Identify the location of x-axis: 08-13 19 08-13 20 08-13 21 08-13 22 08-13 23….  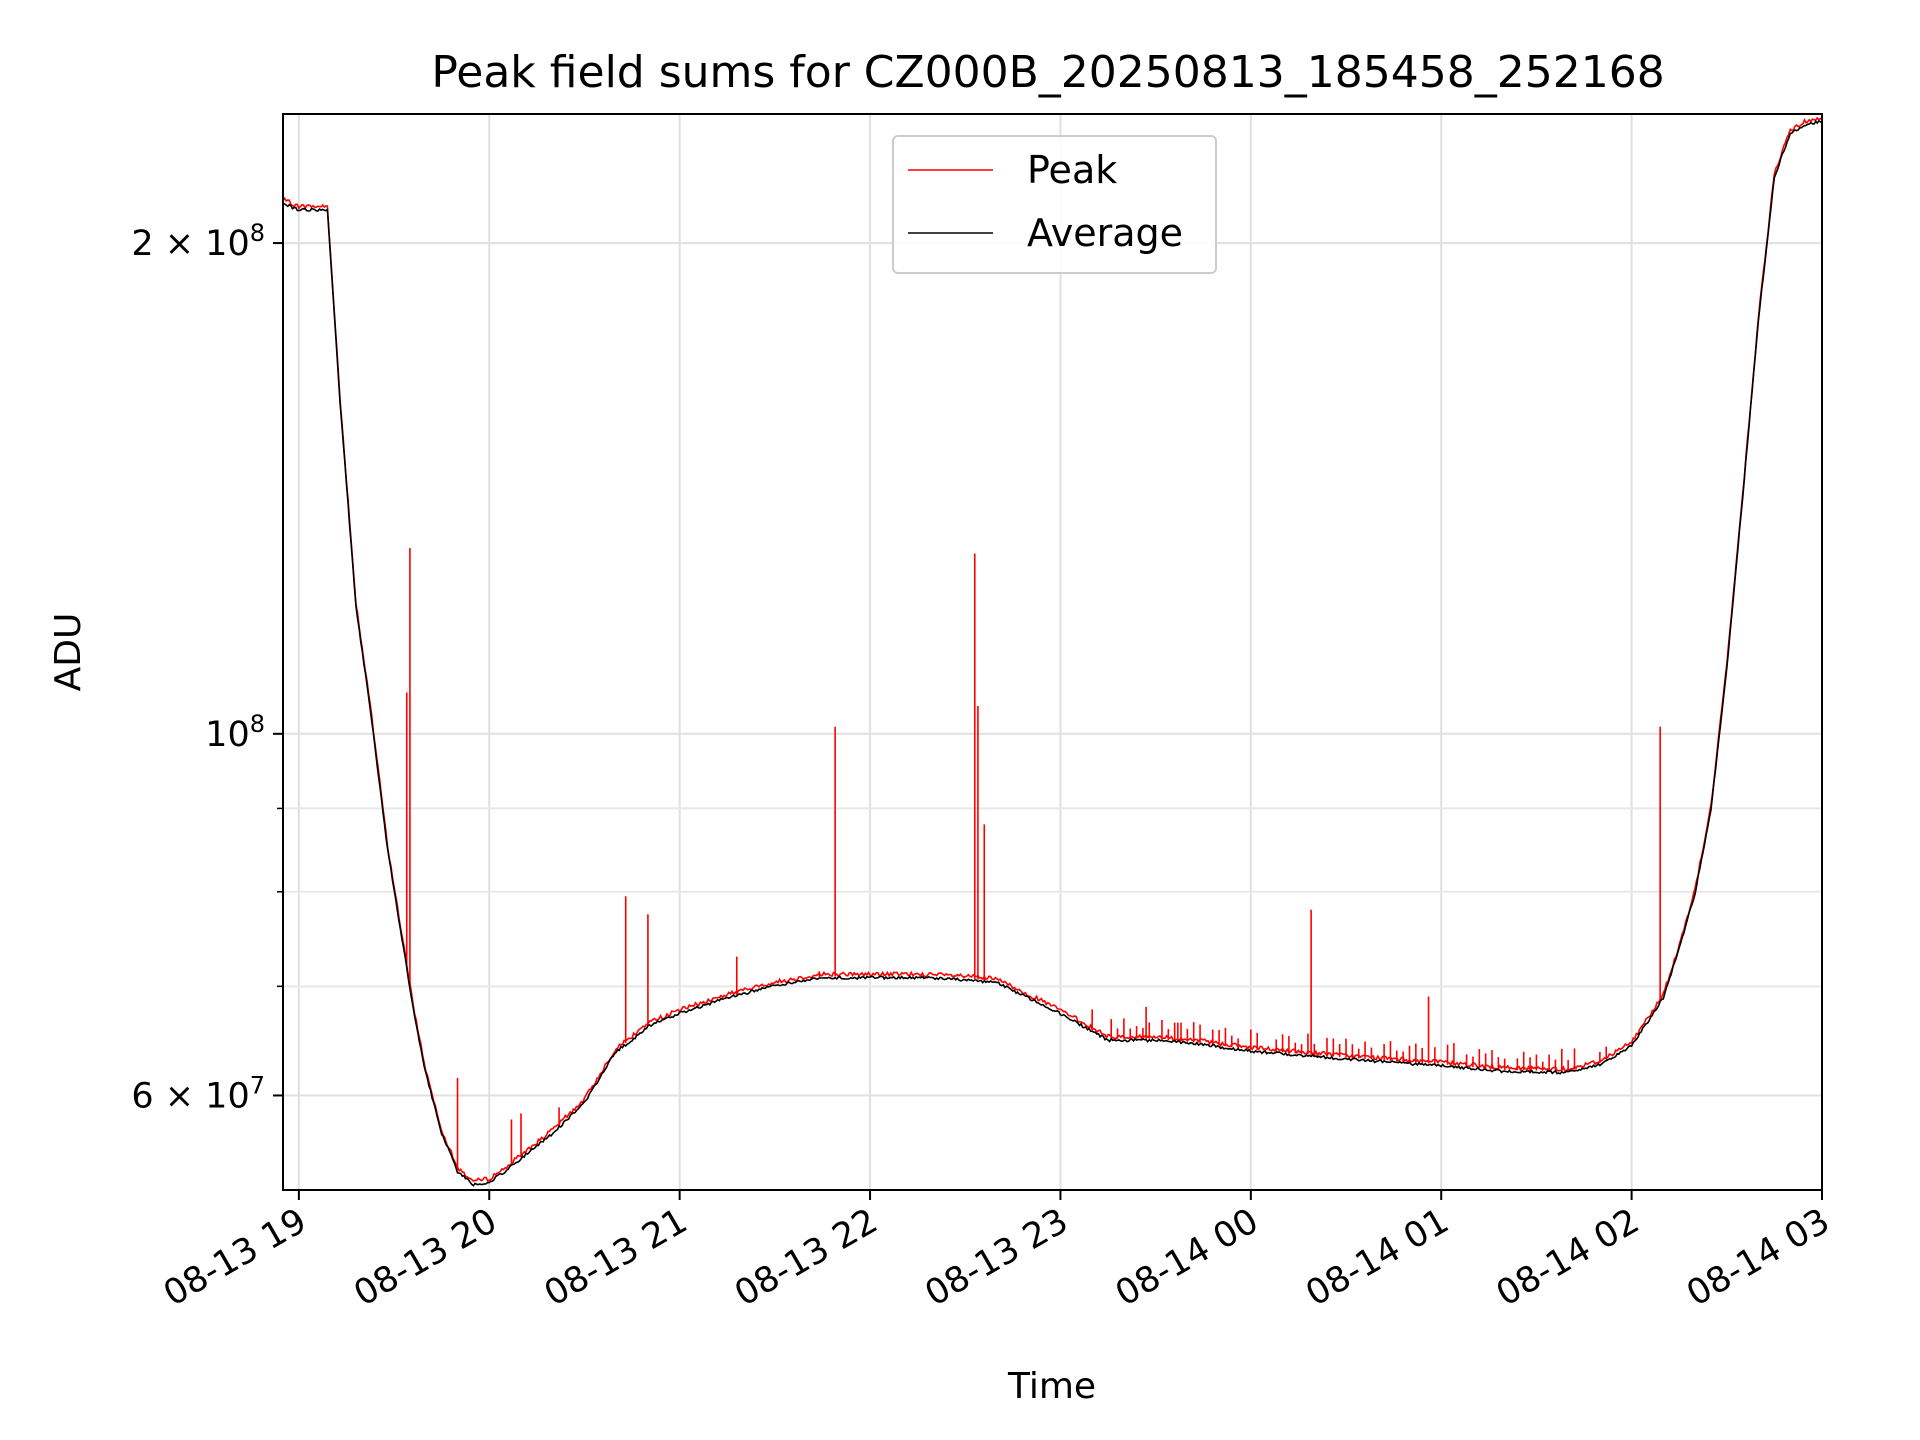
(997, 1252).